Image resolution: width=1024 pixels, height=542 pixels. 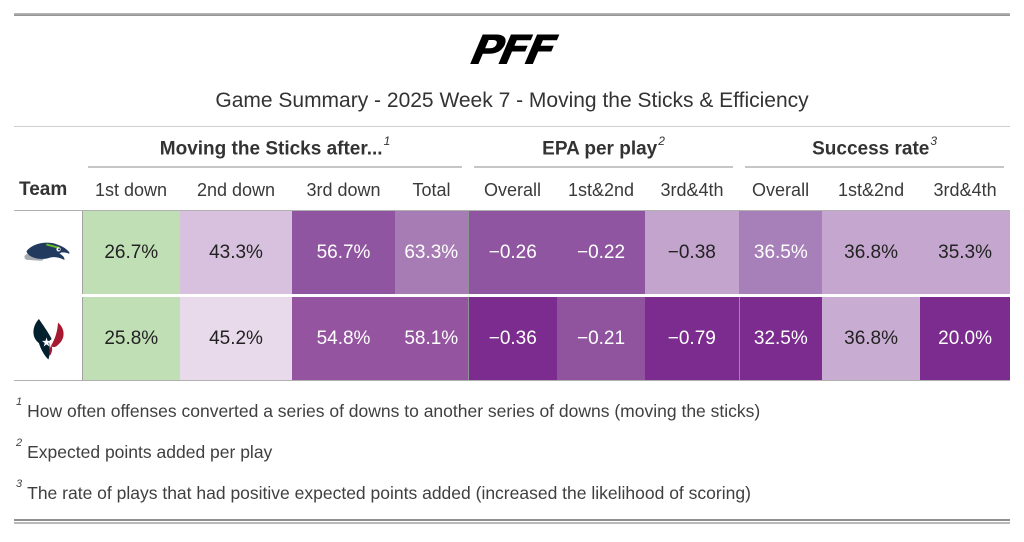 I want to click on column-header-epa-overall: Overall, so click(x=513, y=190).